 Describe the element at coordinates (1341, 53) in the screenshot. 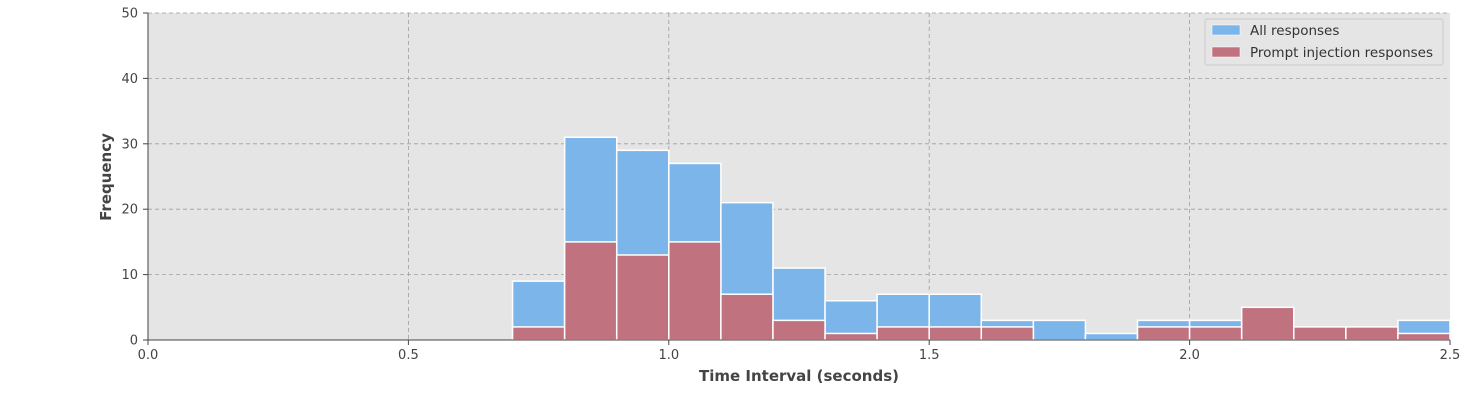

I see `legend-label-prompt-injection-responses: Prompt injection responses` at that location.